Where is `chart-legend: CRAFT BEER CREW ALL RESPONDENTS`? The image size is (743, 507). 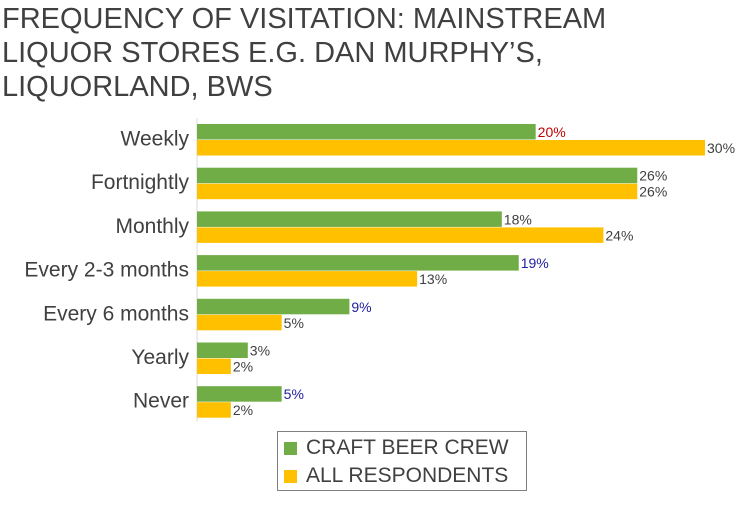
chart-legend: CRAFT BEER CREW ALL RESPONDENTS is located at coordinates (402, 461).